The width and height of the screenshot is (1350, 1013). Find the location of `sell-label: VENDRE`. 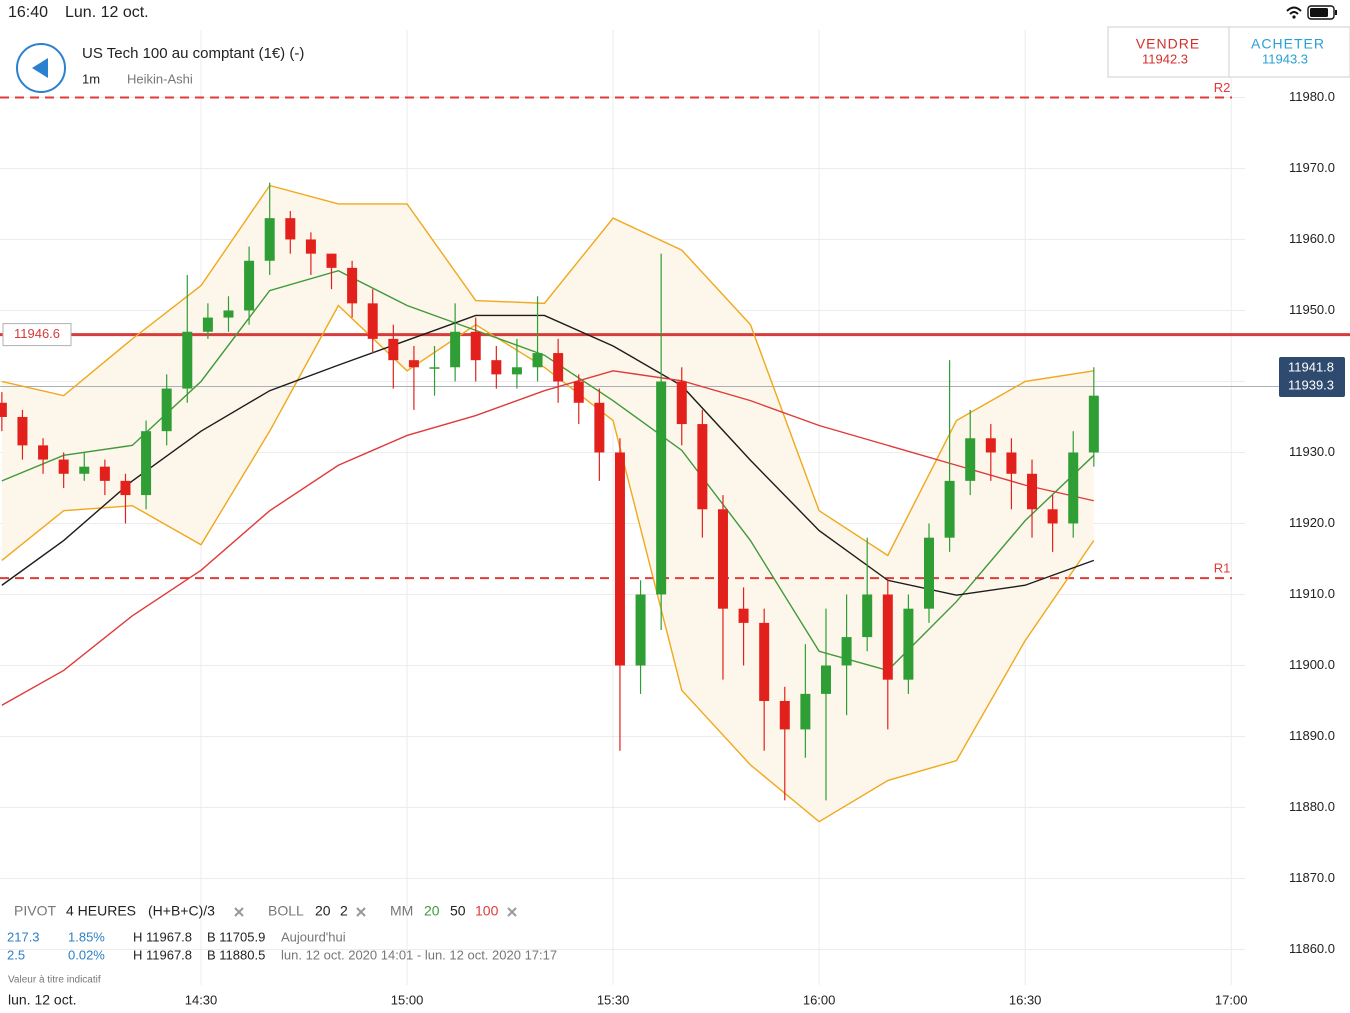

sell-label: VENDRE is located at coordinates (1168, 44).